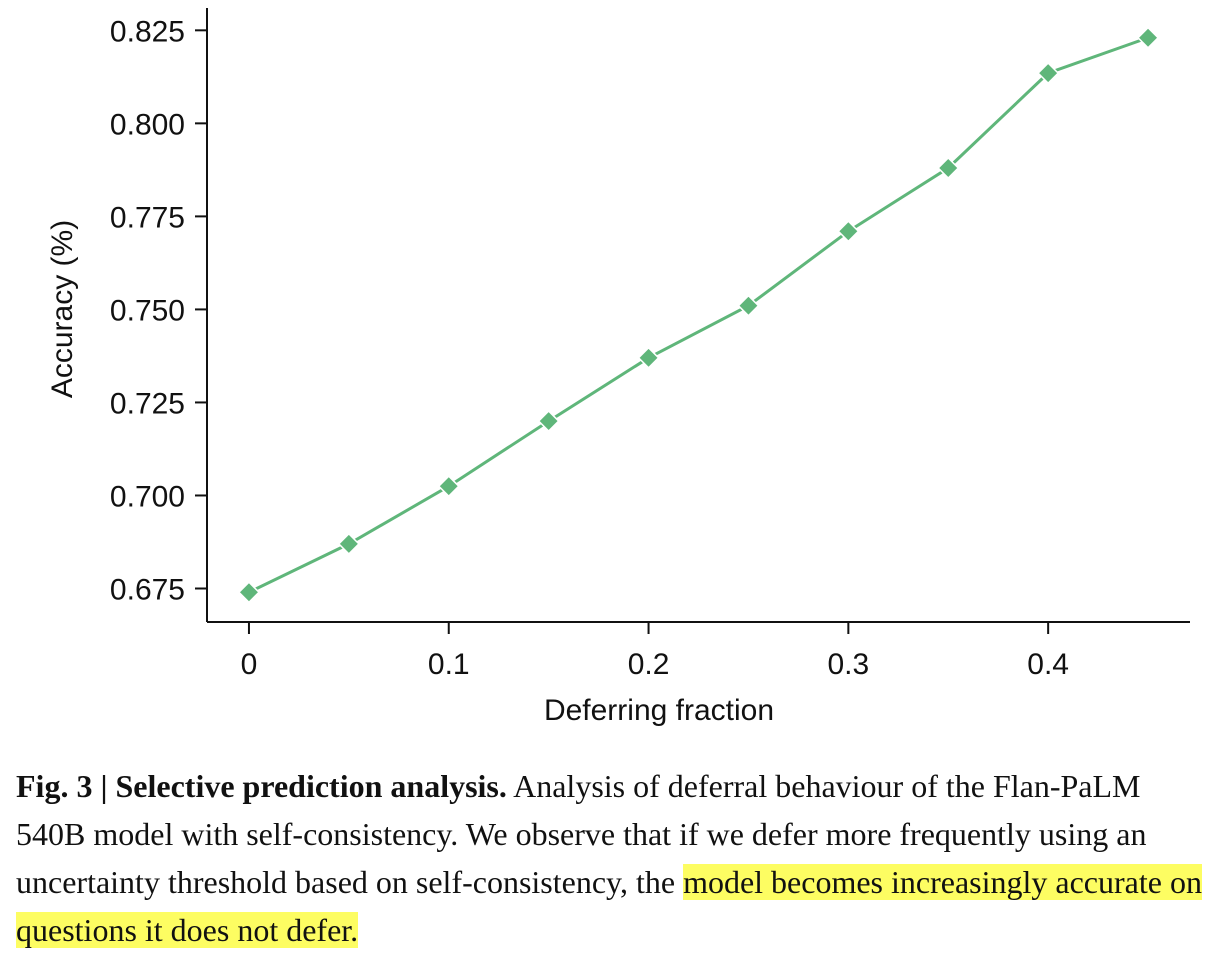  Describe the element at coordinates (449, 664) in the screenshot. I see `x-tick-label: 0.1` at that location.